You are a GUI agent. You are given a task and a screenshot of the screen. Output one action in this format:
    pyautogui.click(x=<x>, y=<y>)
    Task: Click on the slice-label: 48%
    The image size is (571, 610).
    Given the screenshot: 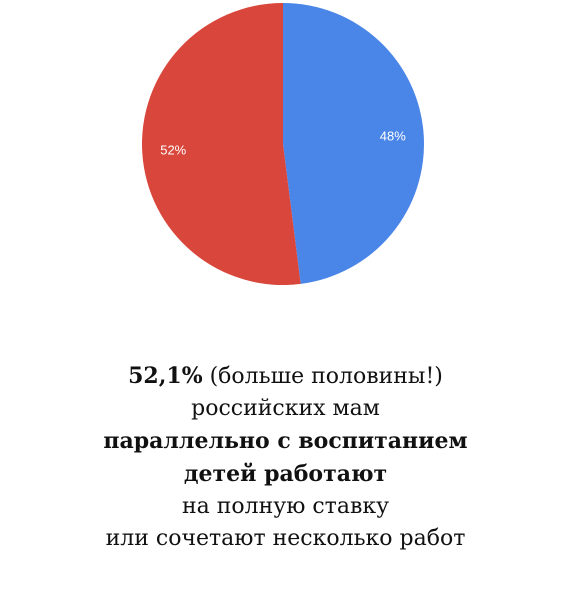 What is the action you would take?
    pyautogui.click(x=393, y=136)
    